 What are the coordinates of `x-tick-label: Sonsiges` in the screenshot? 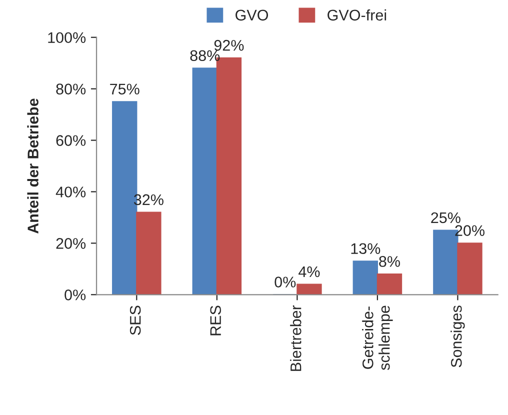 It's located at (457, 337).